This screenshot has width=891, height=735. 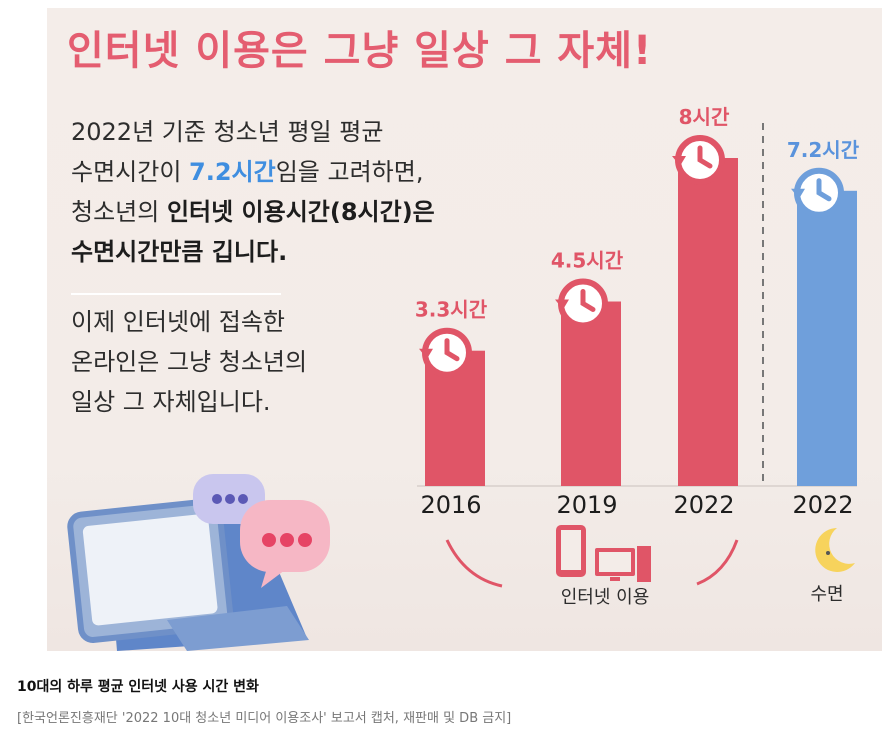 What do you see at coordinates (451, 310) in the screenshot?
I see `data-label-0: 3.3시간` at bounding box center [451, 310].